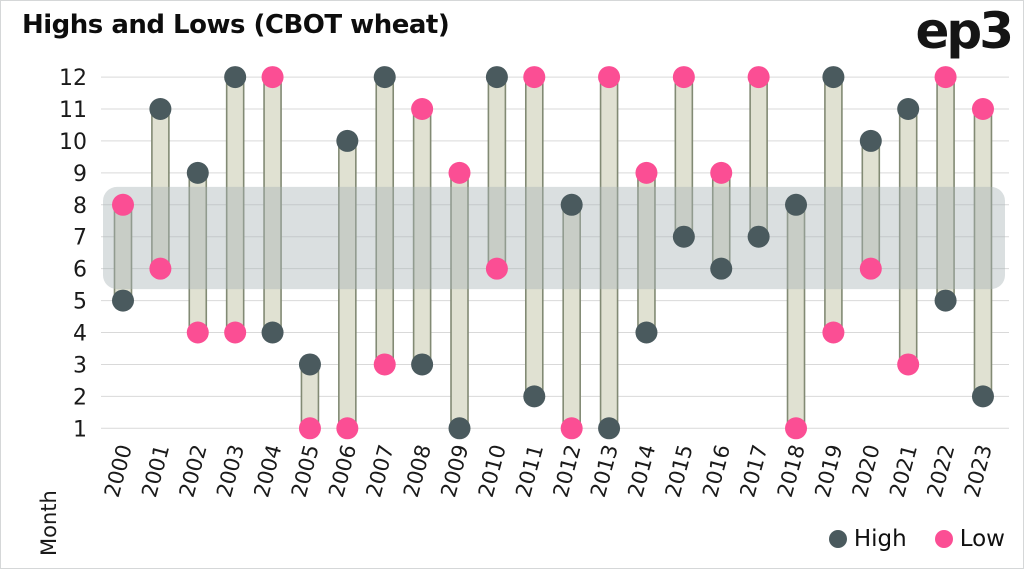  Describe the element at coordinates (197, 332) in the screenshot. I see `low-dot-2002` at that location.